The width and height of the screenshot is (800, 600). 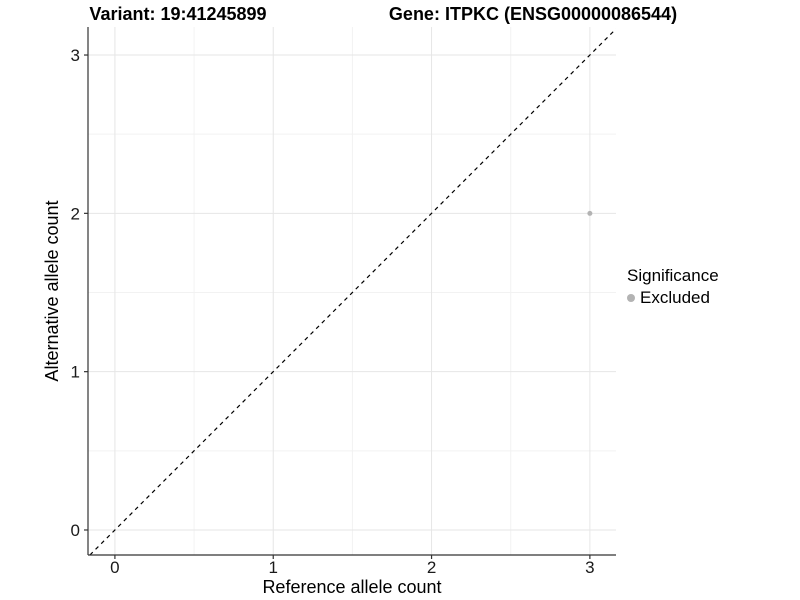 What do you see at coordinates (673, 287) in the screenshot?
I see `legend: Significance Excluded` at bounding box center [673, 287].